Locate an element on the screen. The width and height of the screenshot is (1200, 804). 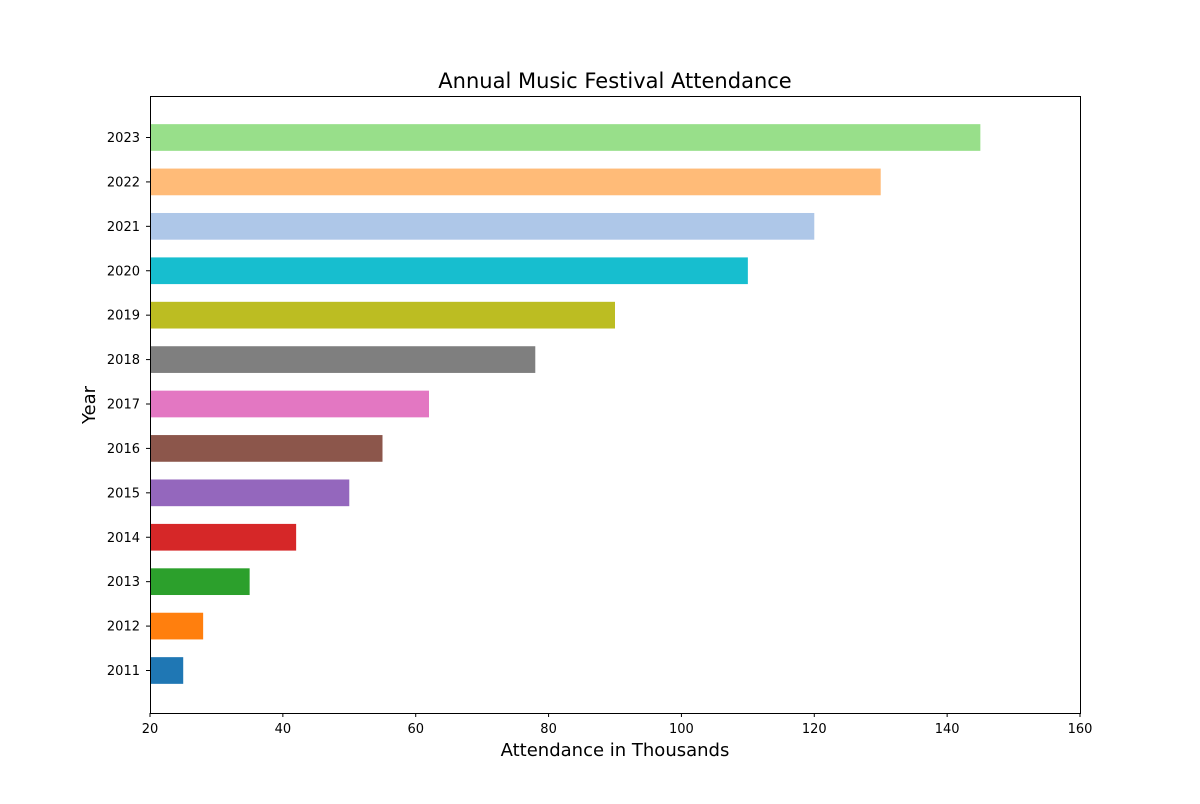
bar-2011 is located at coordinates (167, 670).